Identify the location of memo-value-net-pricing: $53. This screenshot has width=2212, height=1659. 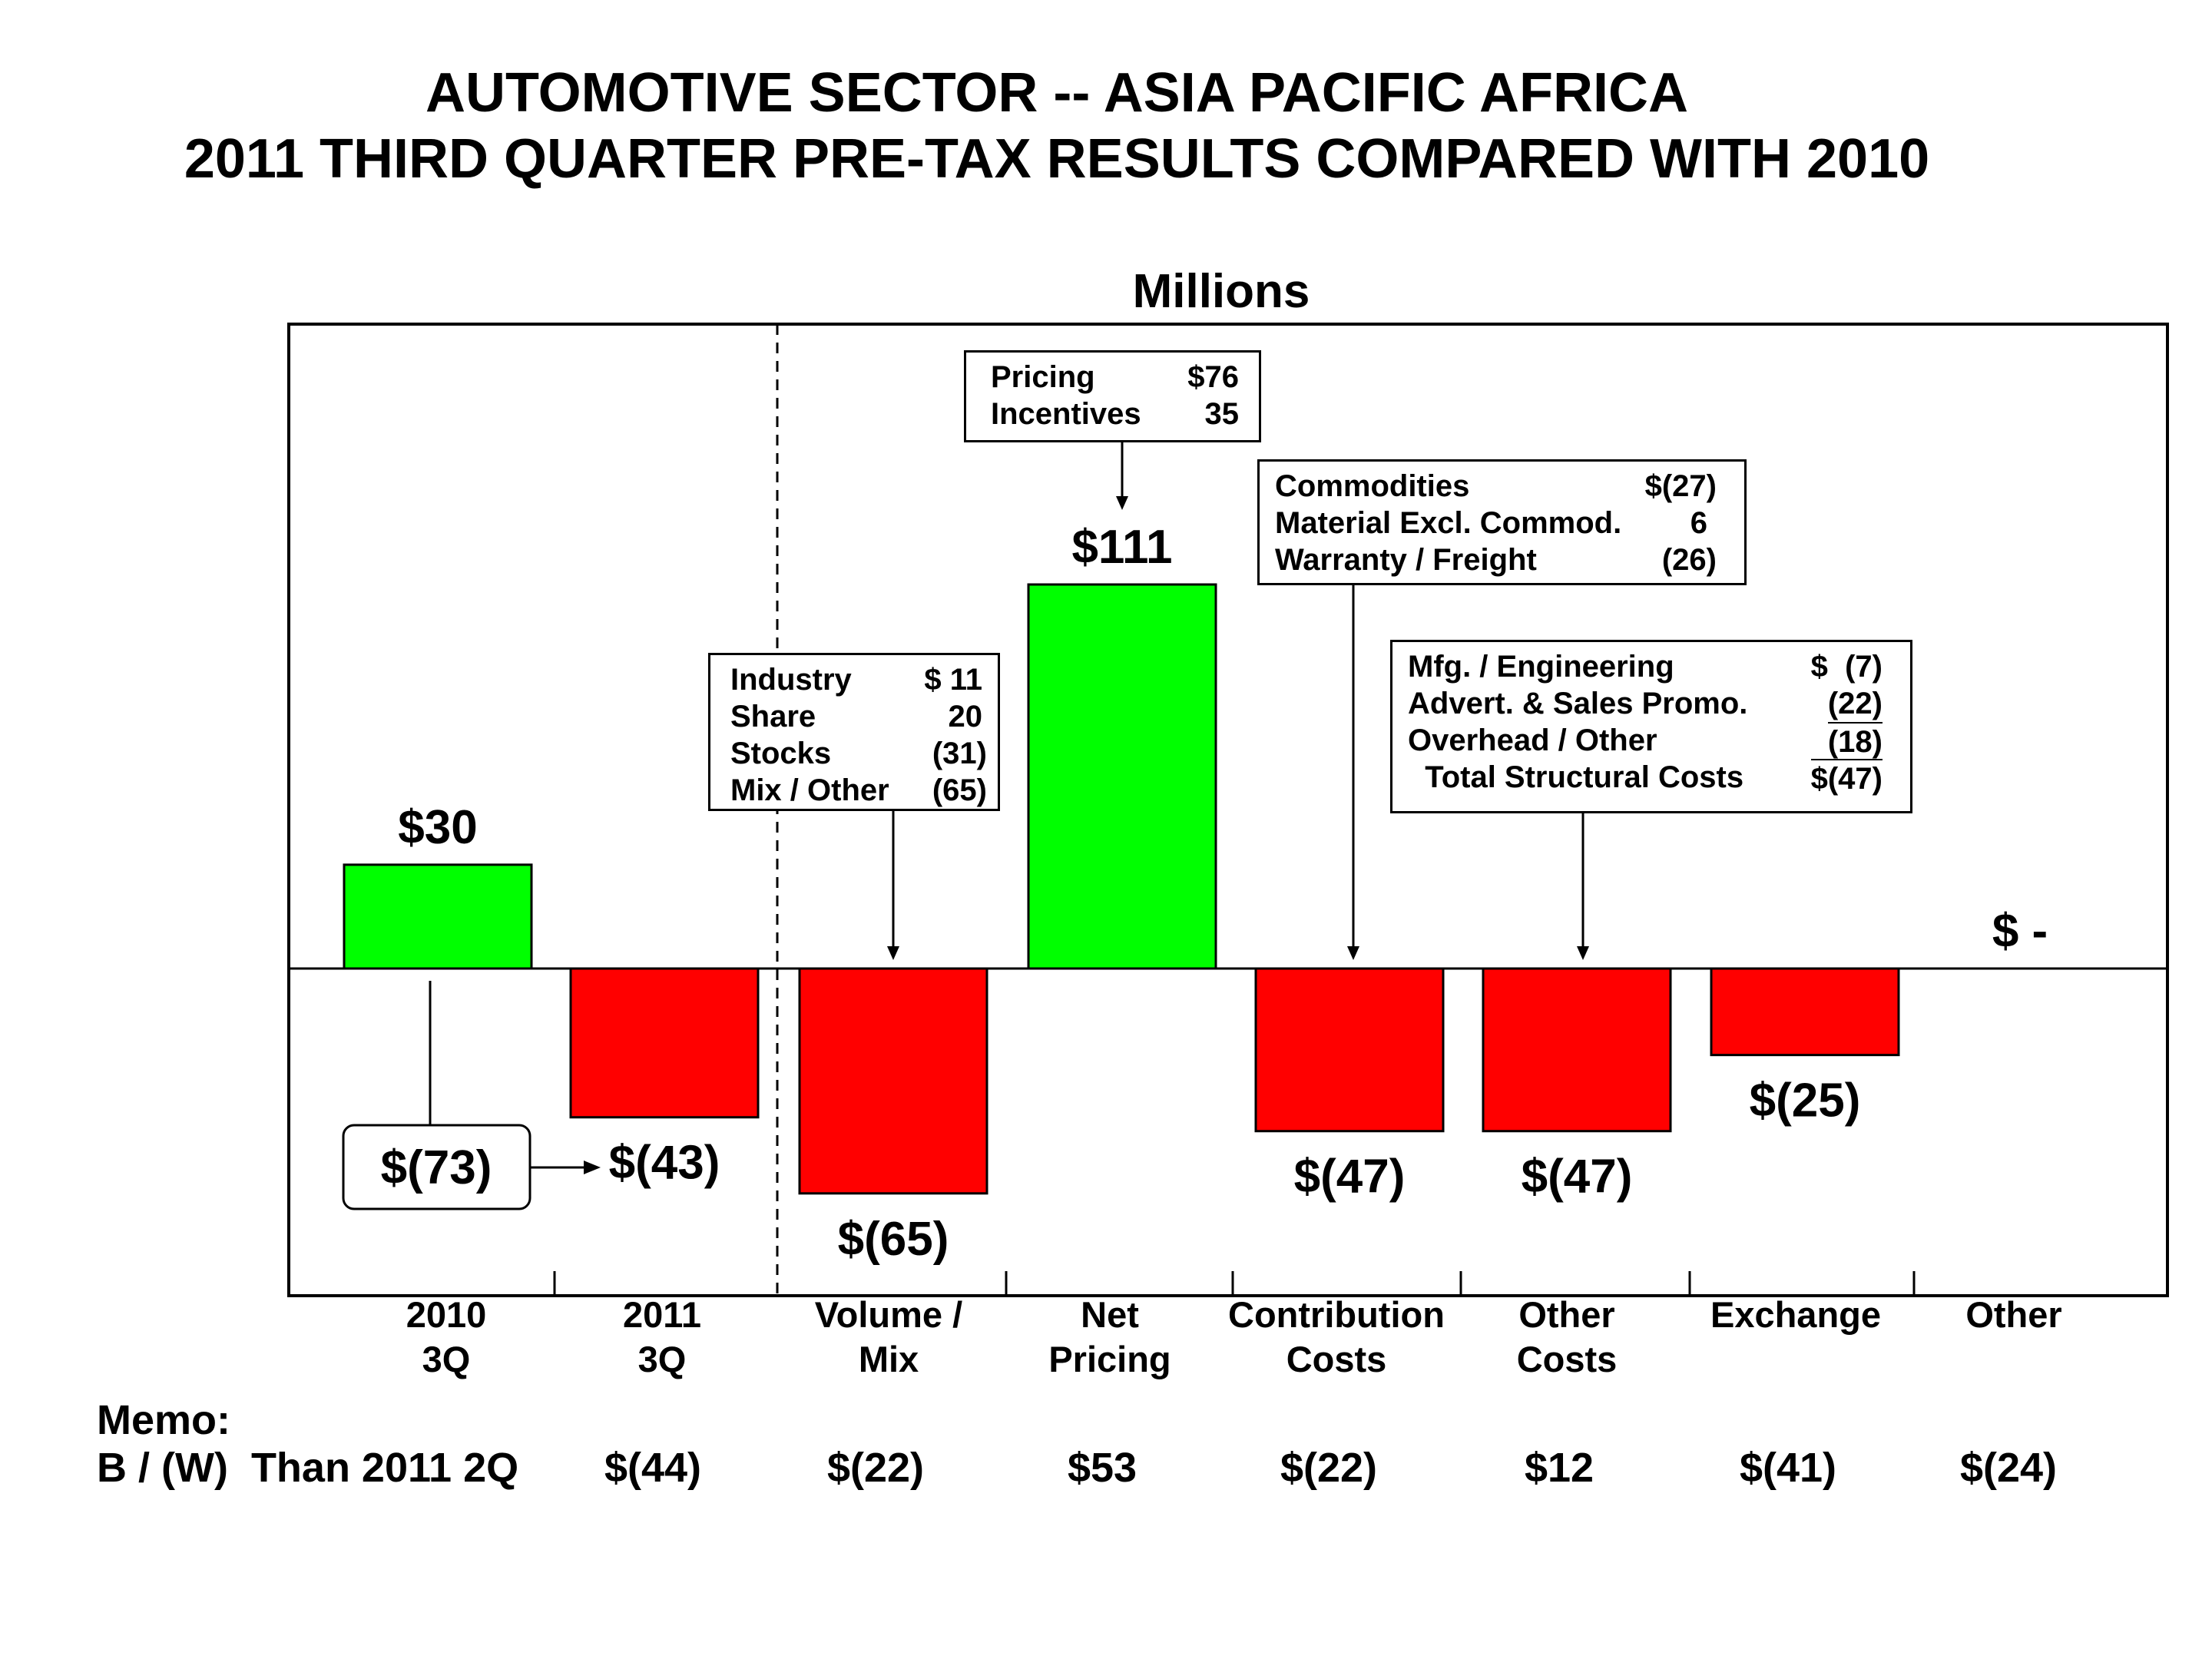
(1102, 1468).